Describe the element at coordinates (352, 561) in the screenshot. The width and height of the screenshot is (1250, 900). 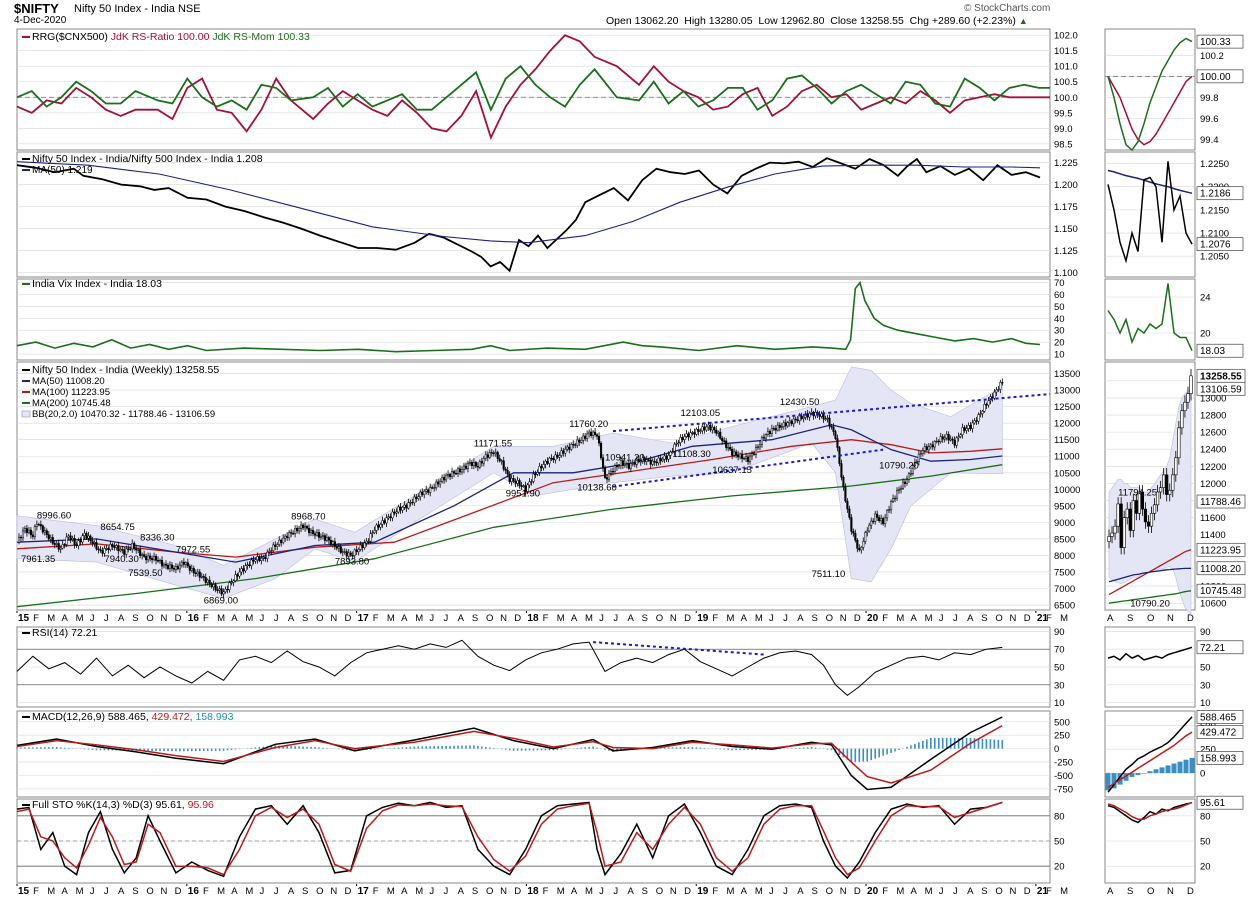
I see `price-annotation: 7893.80` at that location.